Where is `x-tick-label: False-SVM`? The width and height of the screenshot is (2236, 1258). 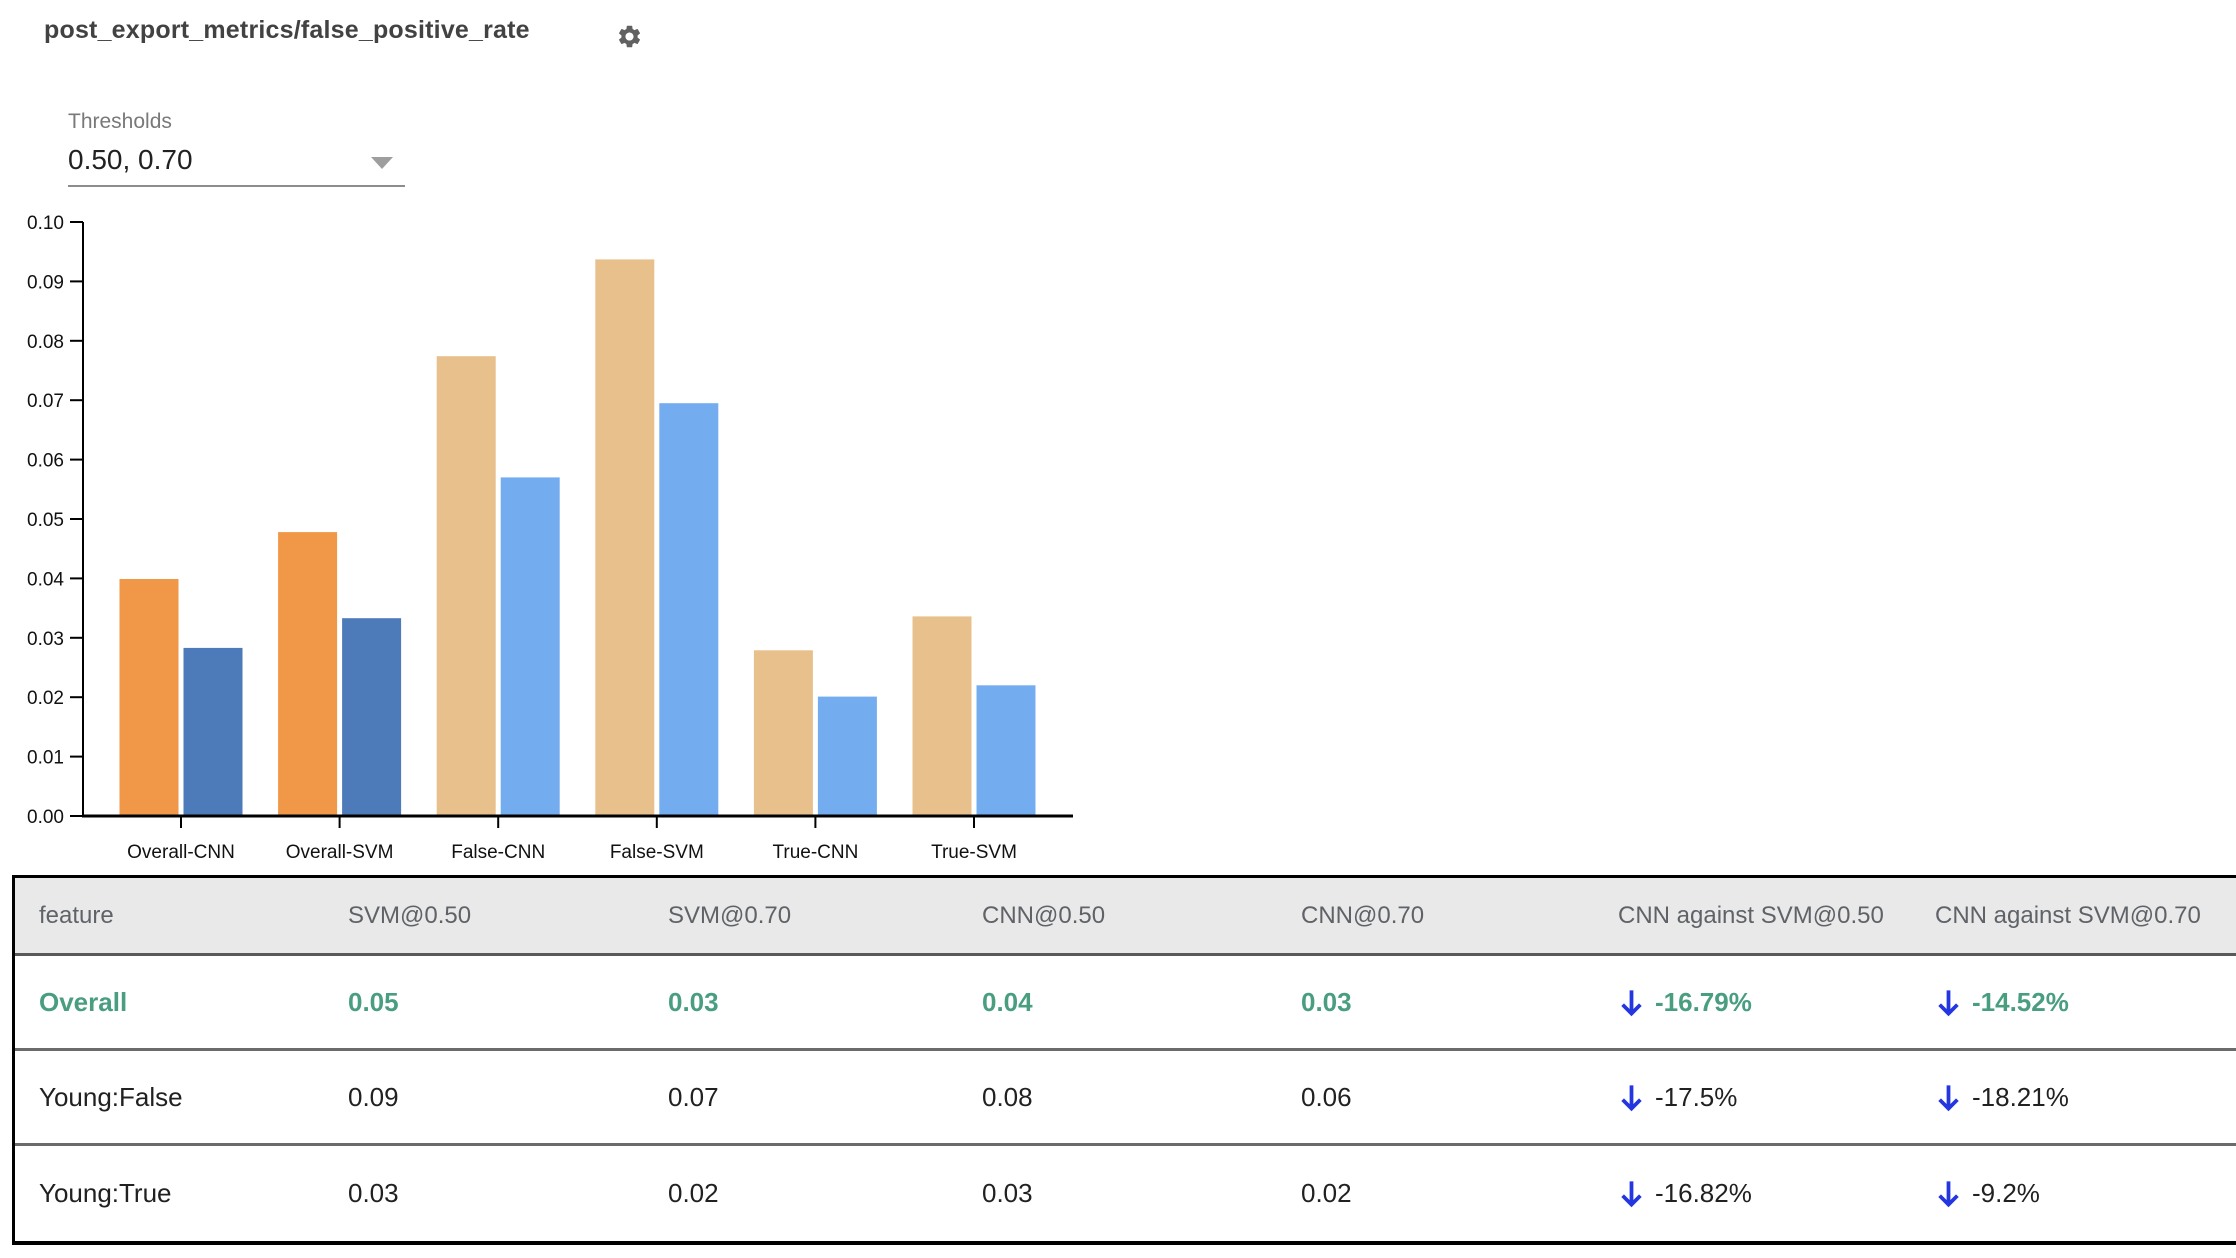
x-tick-label: False-SVM is located at coordinates (657, 852).